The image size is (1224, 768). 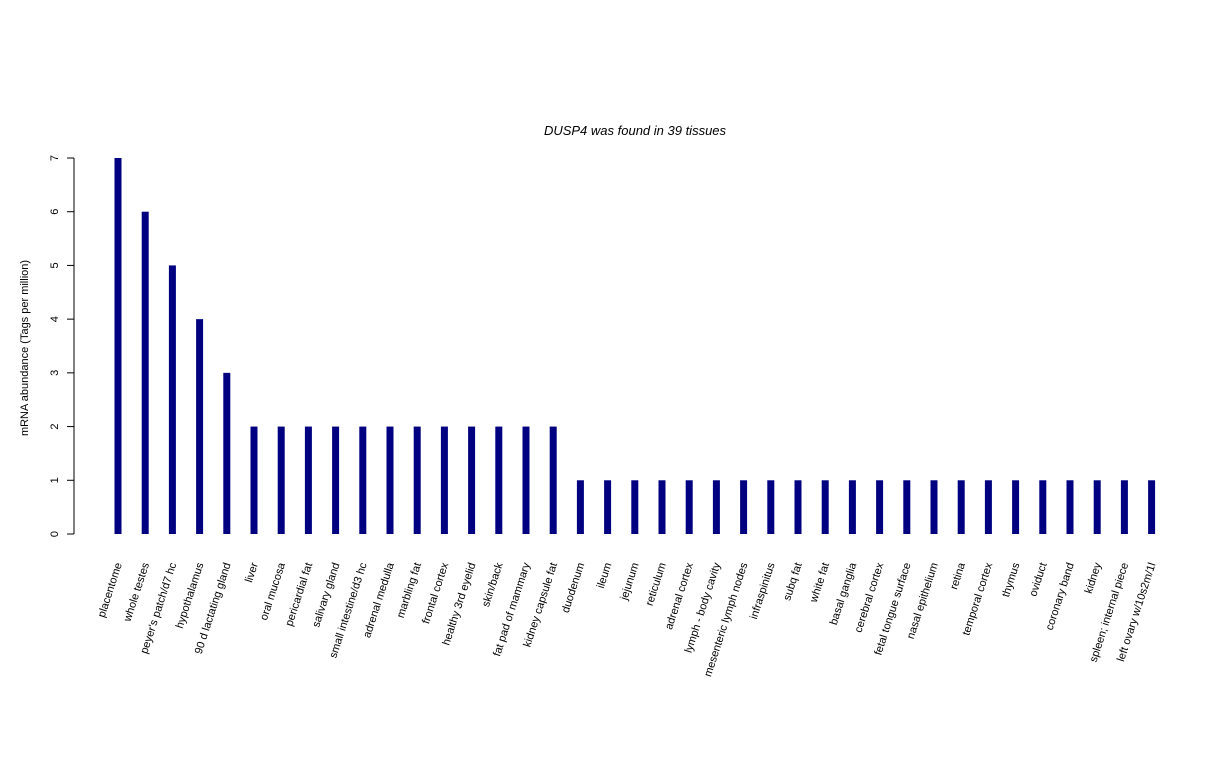 What do you see at coordinates (110, 590) in the screenshot?
I see `category-label: placentome` at bounding box center [110, 590].